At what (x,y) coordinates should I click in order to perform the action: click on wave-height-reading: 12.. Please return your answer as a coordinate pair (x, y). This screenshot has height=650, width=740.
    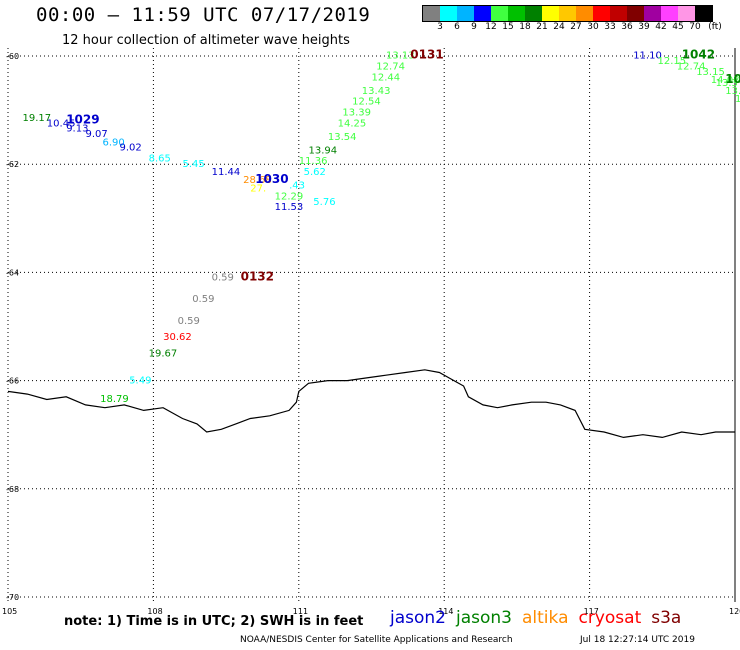
    Looking at the image, I should click on (737, 99).